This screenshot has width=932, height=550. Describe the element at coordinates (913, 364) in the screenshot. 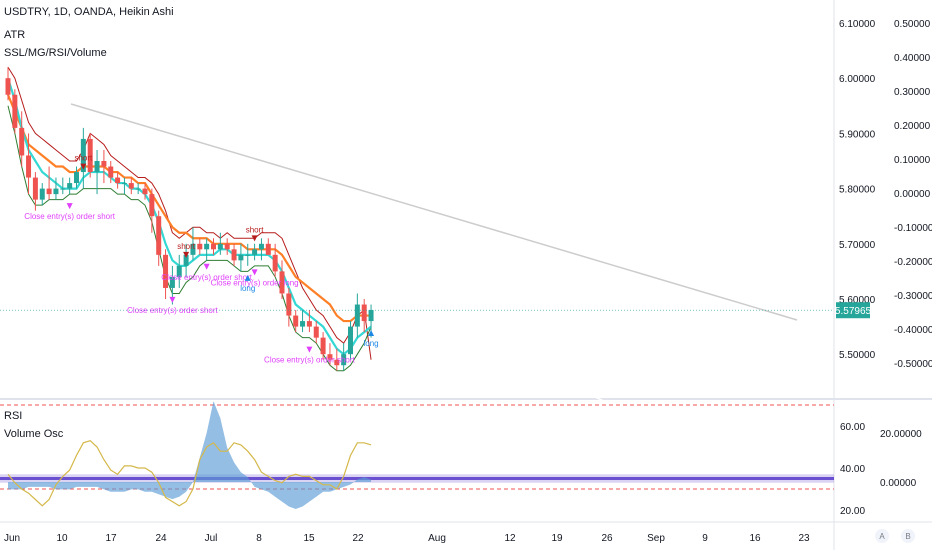

I see `atr-tick-label: -0.50000` at that location.